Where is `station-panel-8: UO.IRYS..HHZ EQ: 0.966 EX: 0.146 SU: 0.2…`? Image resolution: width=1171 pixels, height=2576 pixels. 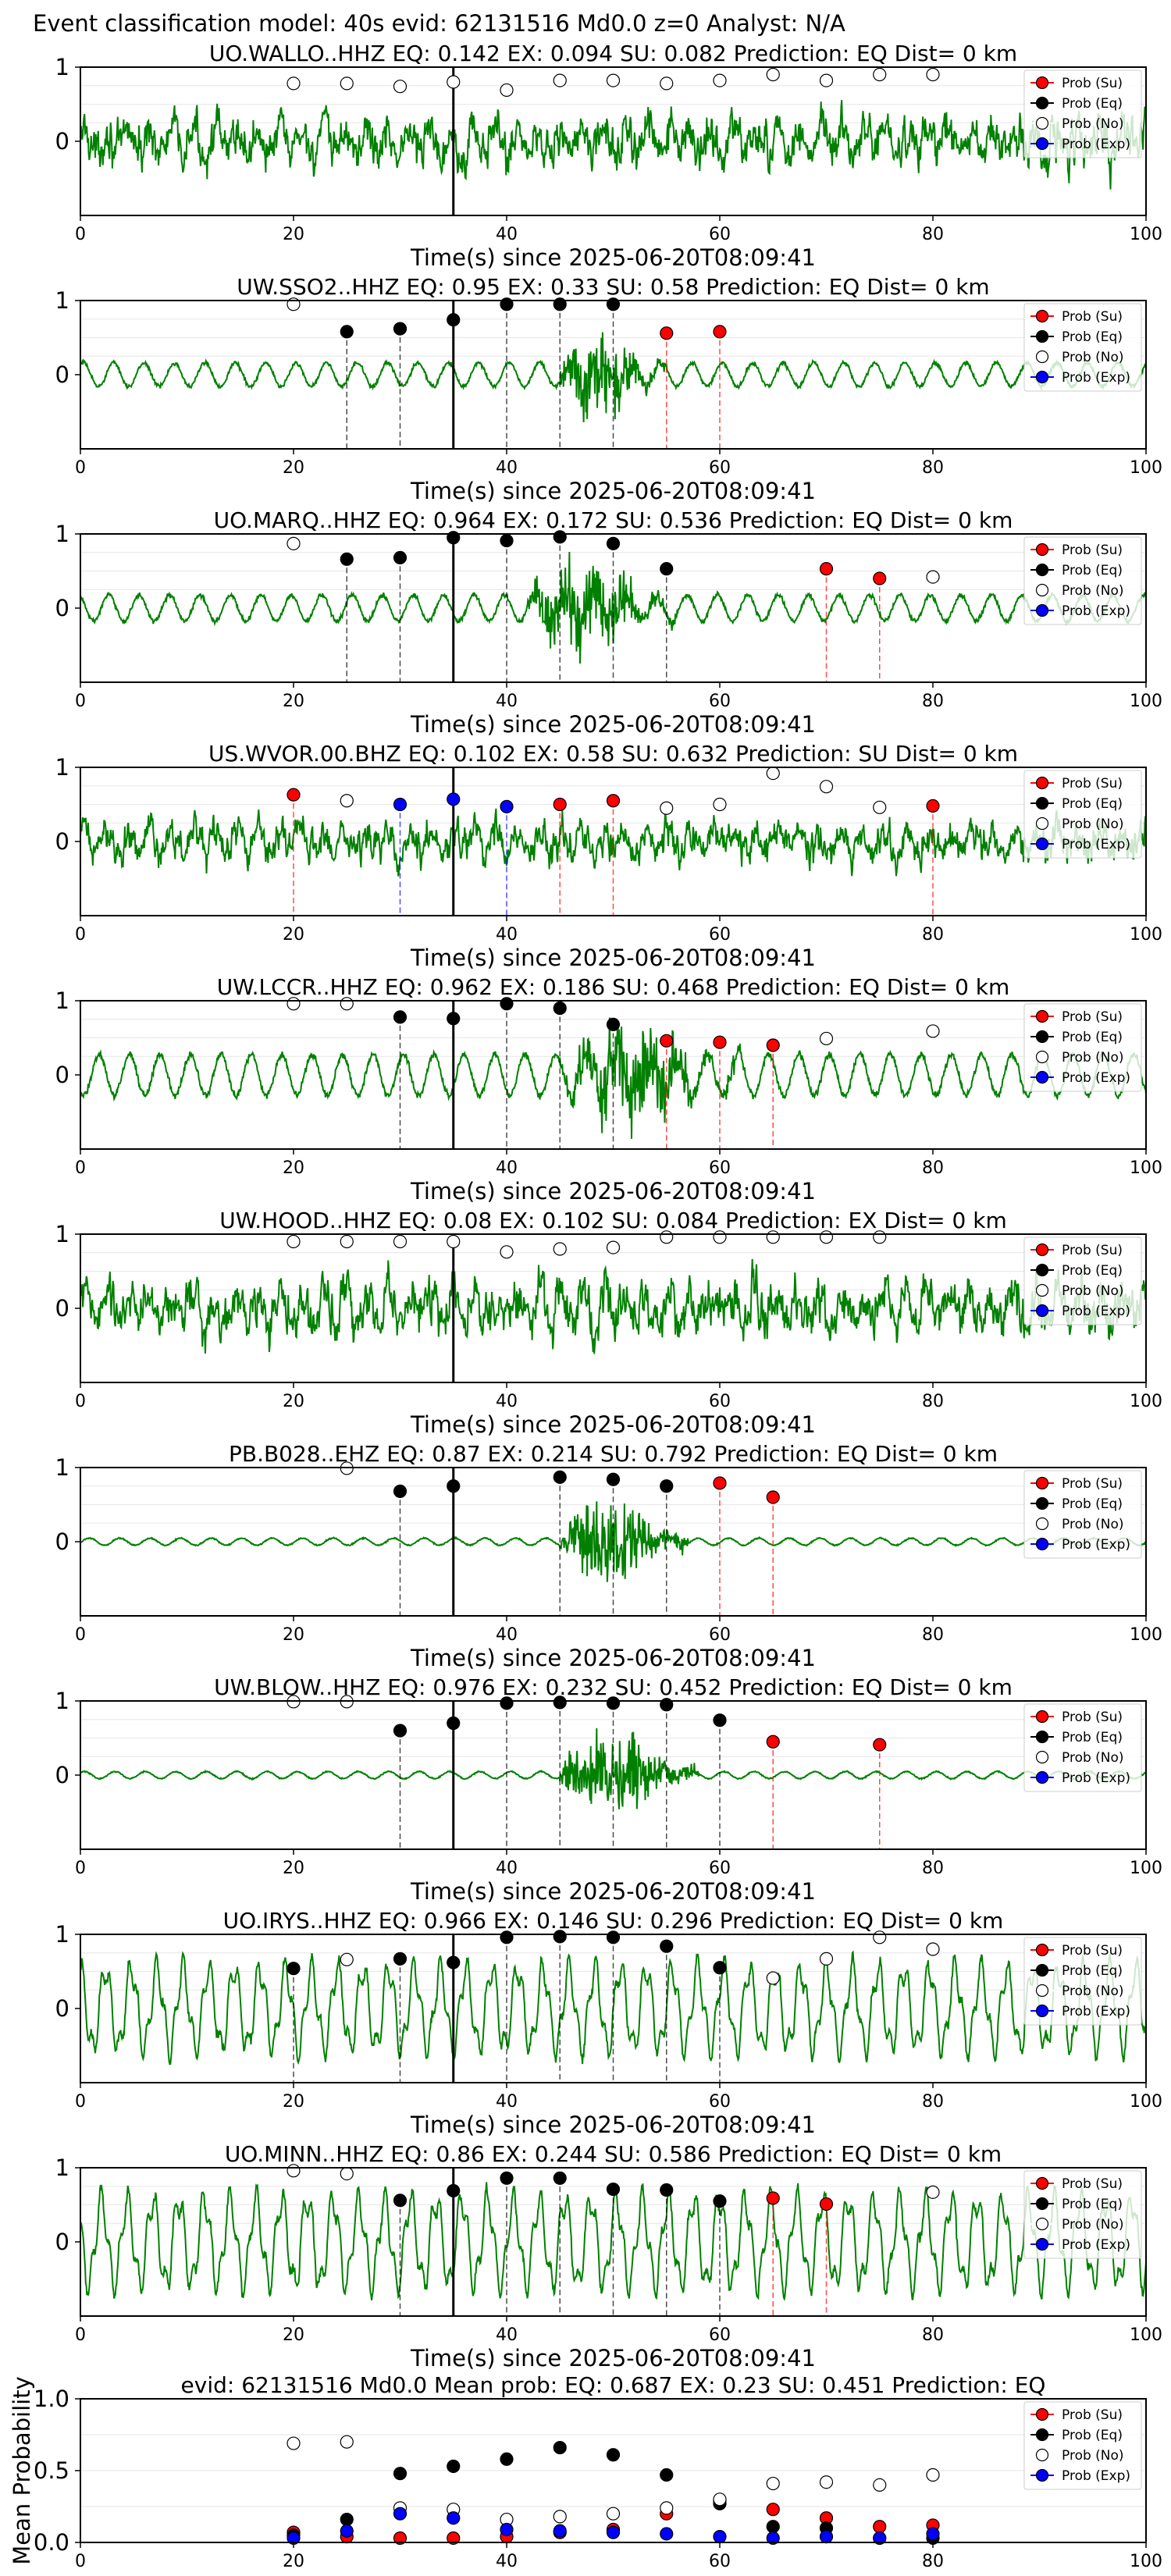
station-panel-8: UO.IRYS..HHZ EQ: 0.966 EX: 0.146 SU: 0.2… is located at coordinates (608, 2023).